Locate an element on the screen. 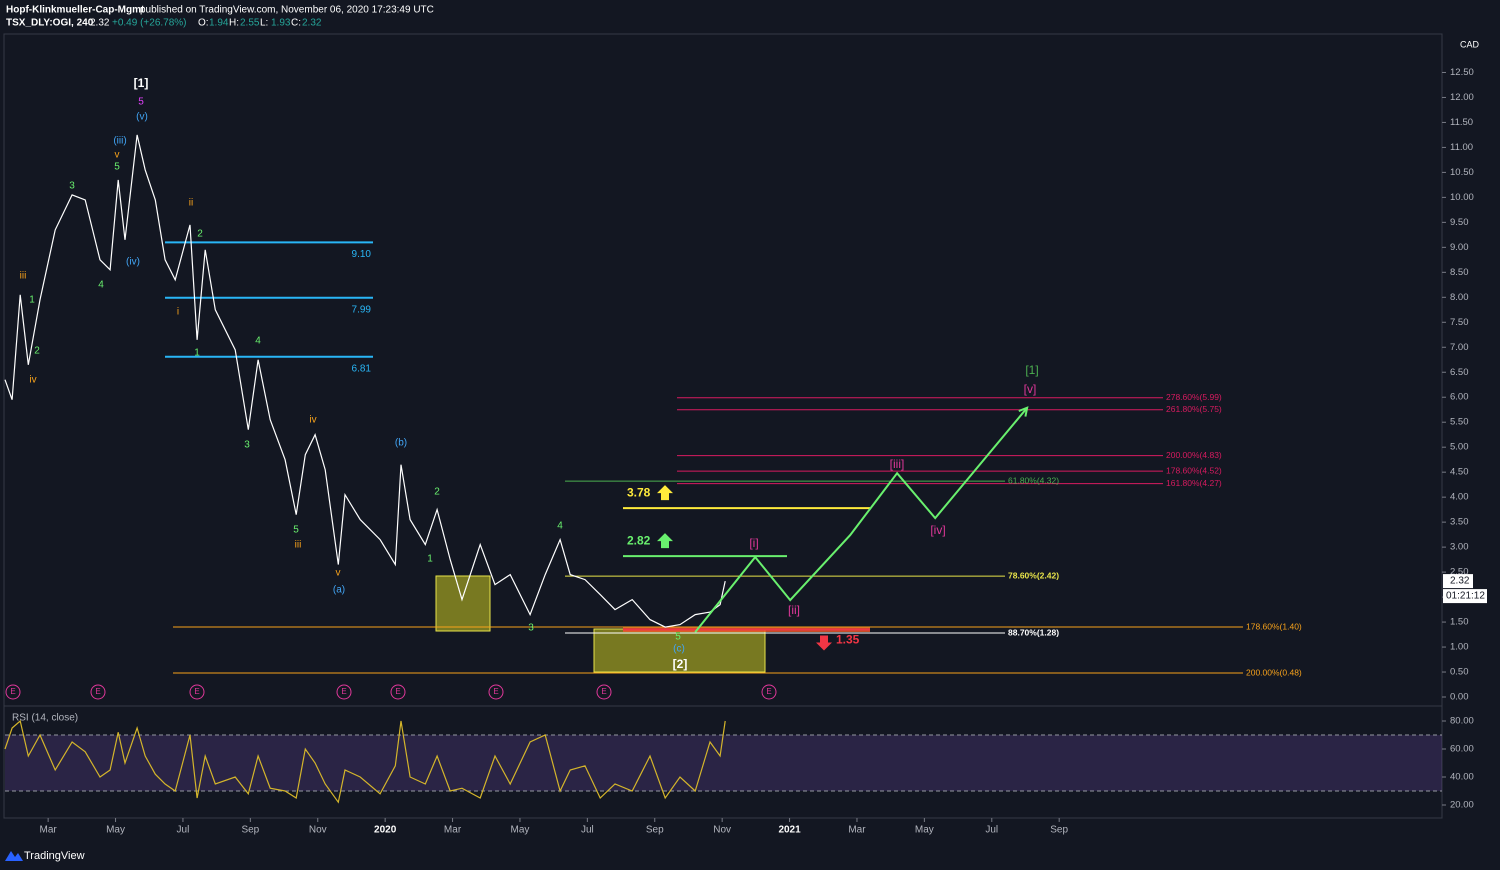 The height and width of the screenshot is (870, 1500). price-tag-box is located at coordinates (1458, 581).